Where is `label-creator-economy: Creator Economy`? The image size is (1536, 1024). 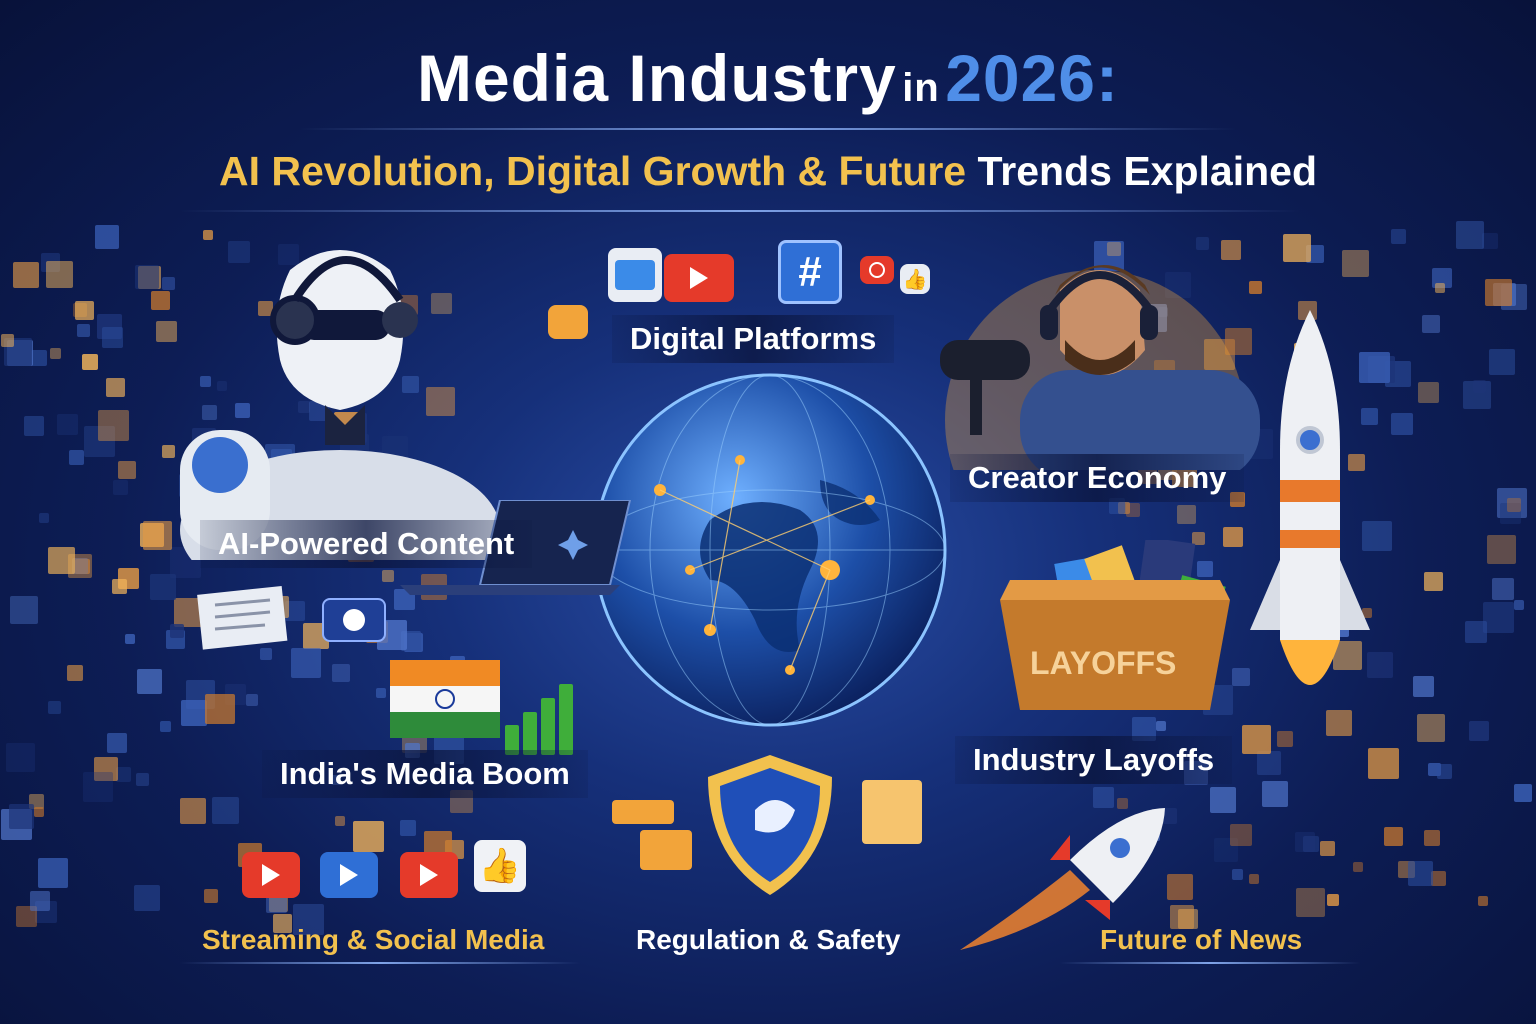
label-creator-economy: Creator Economy is located at coordinates (1097, 478).